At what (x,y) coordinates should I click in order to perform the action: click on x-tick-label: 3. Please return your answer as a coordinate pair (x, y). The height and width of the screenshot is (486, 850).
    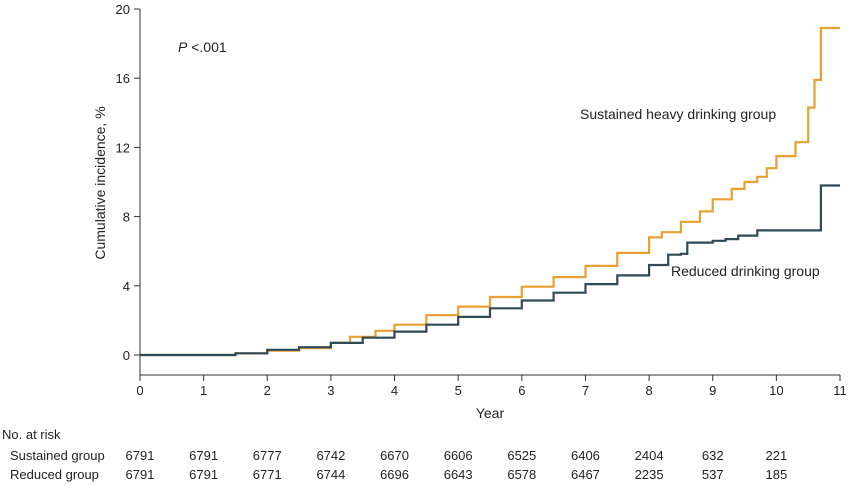
    Looking at the image, I should click on (330, 390).